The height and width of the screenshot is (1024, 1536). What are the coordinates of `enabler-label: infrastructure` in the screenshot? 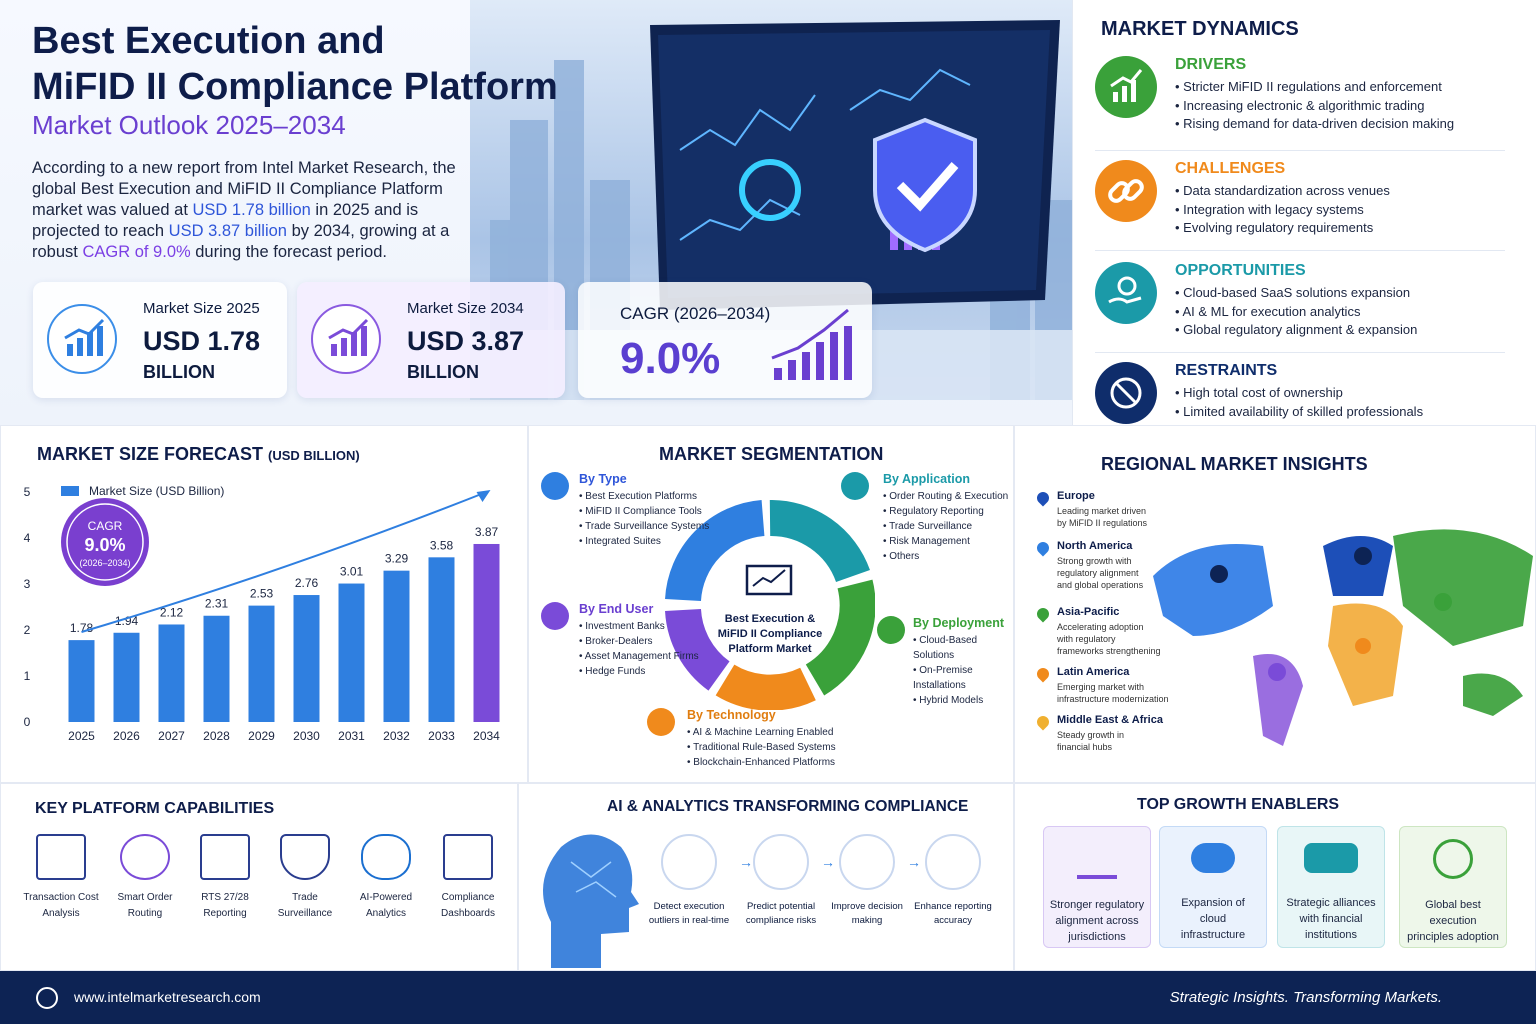 It's located at (1213, 935).